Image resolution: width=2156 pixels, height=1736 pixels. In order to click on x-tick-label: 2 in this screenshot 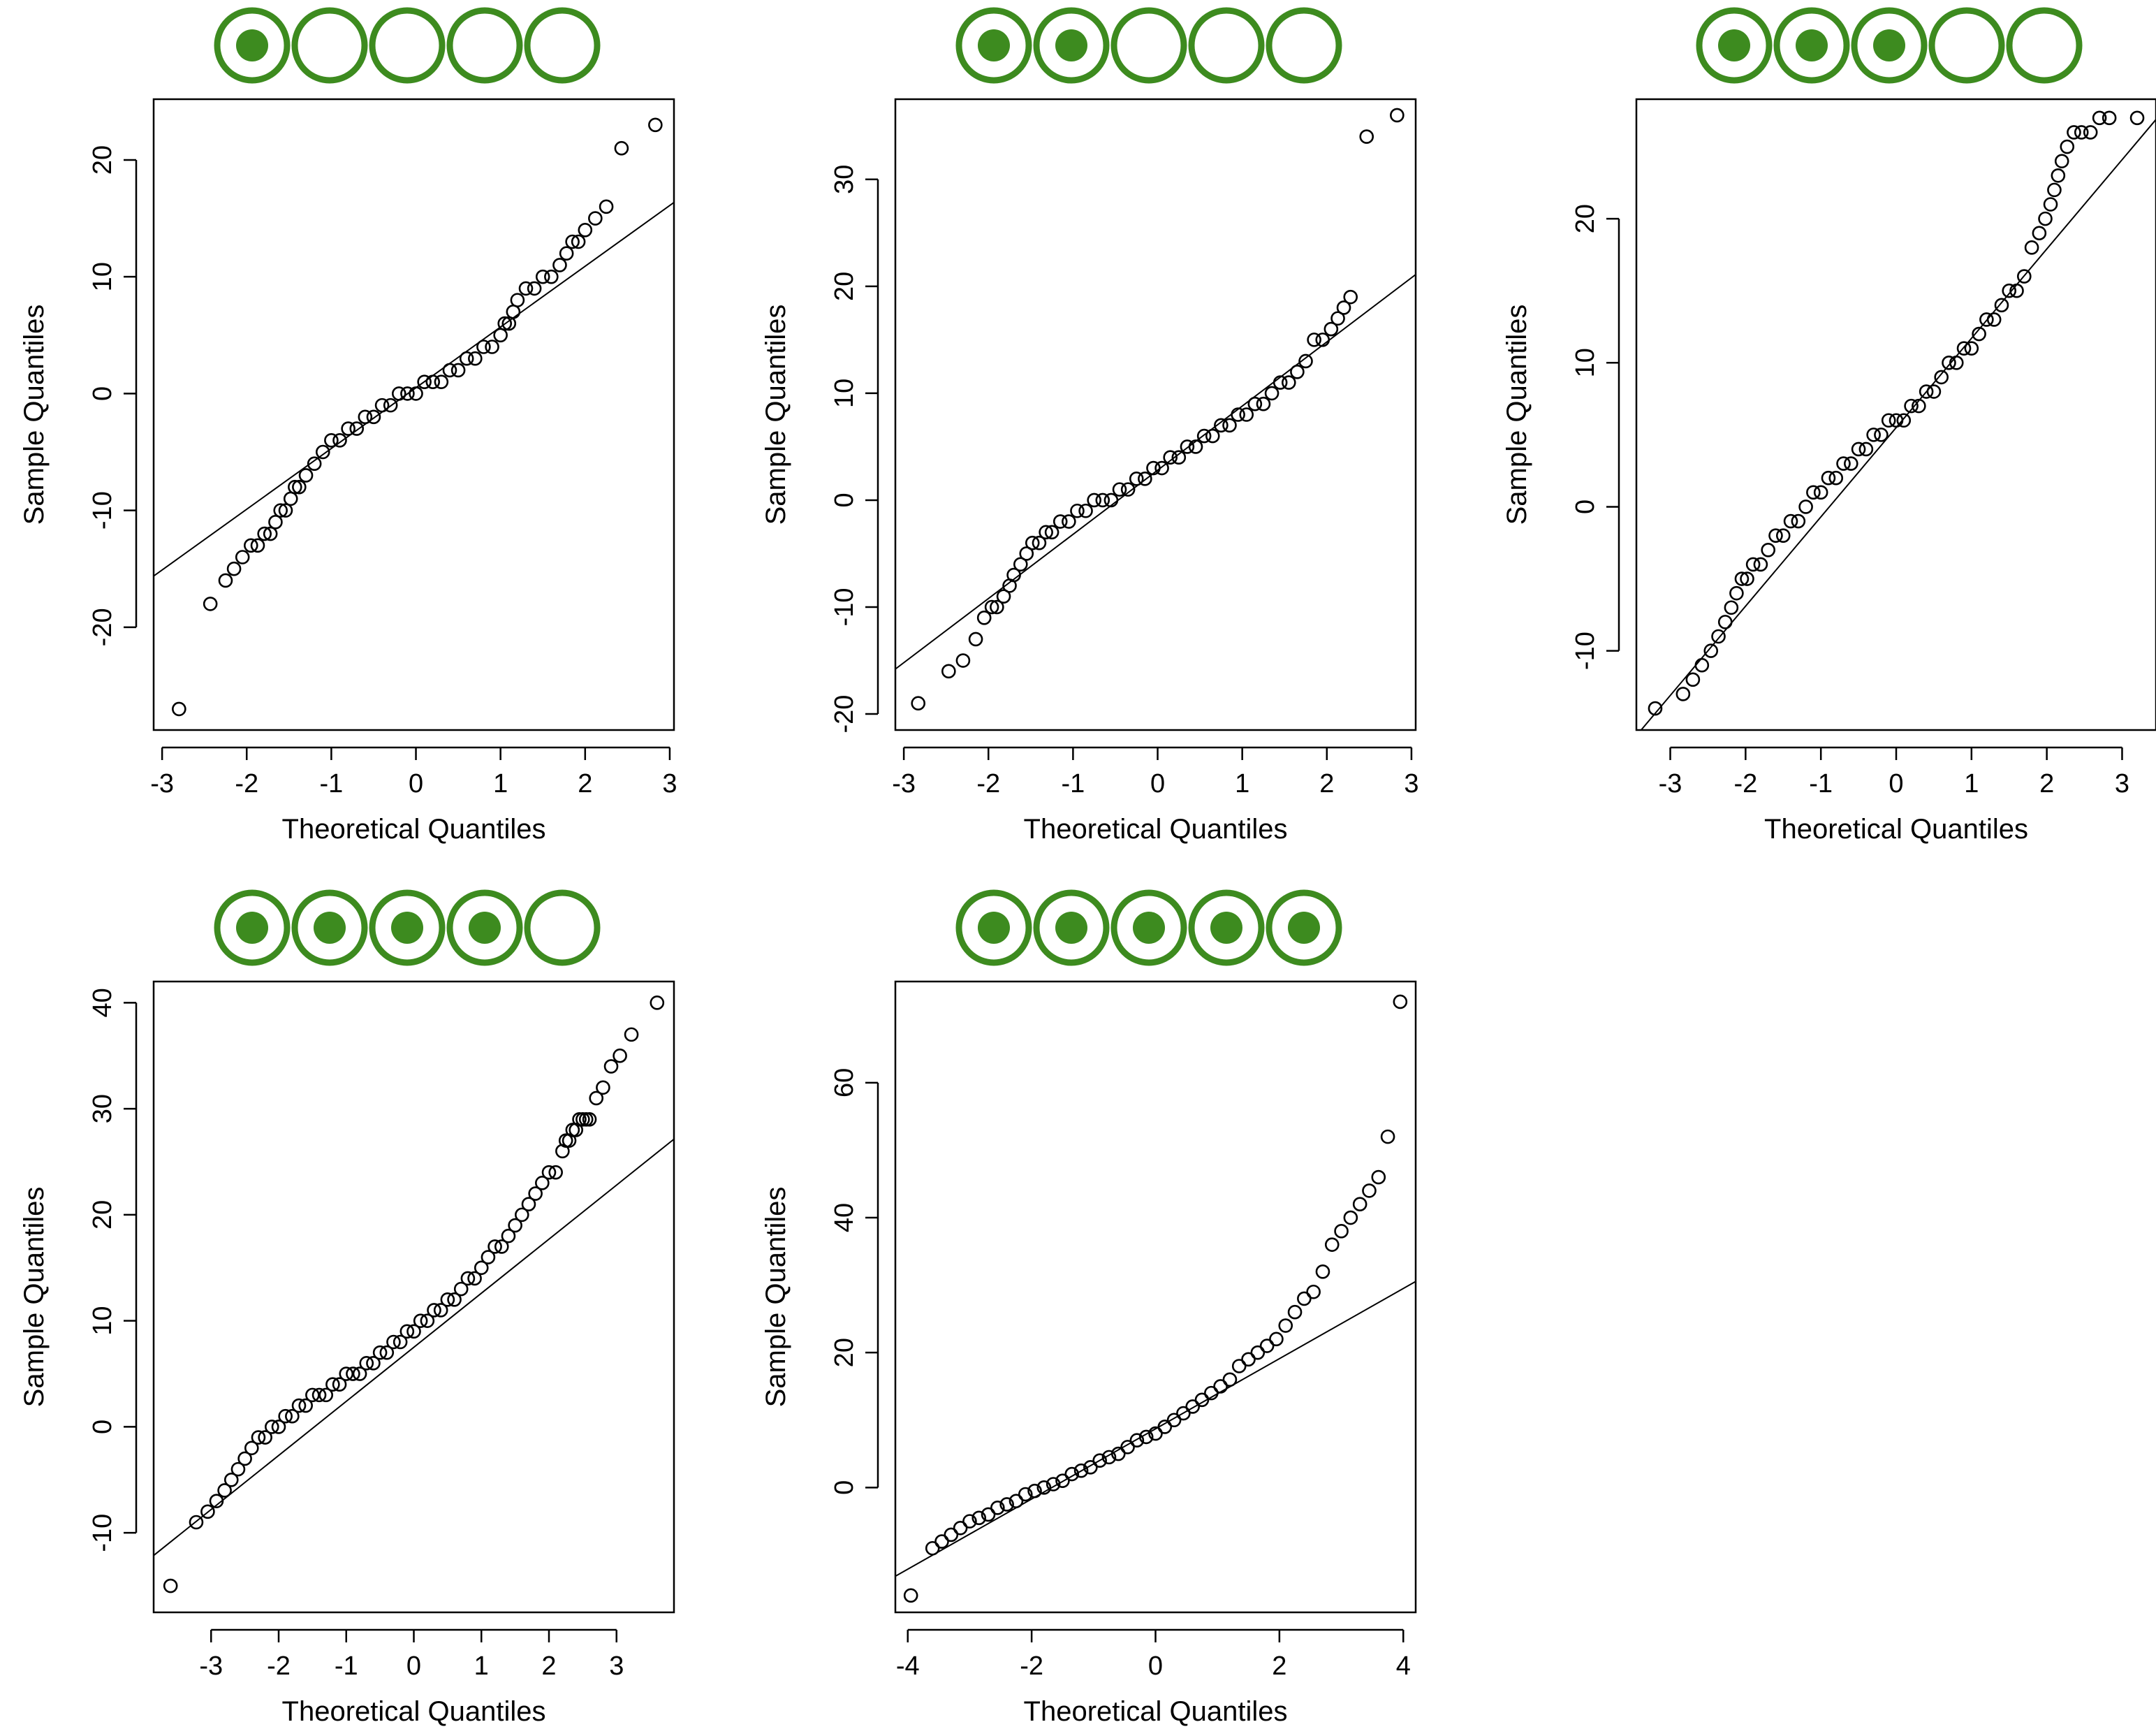, I will do `click(1279, 1666)`.